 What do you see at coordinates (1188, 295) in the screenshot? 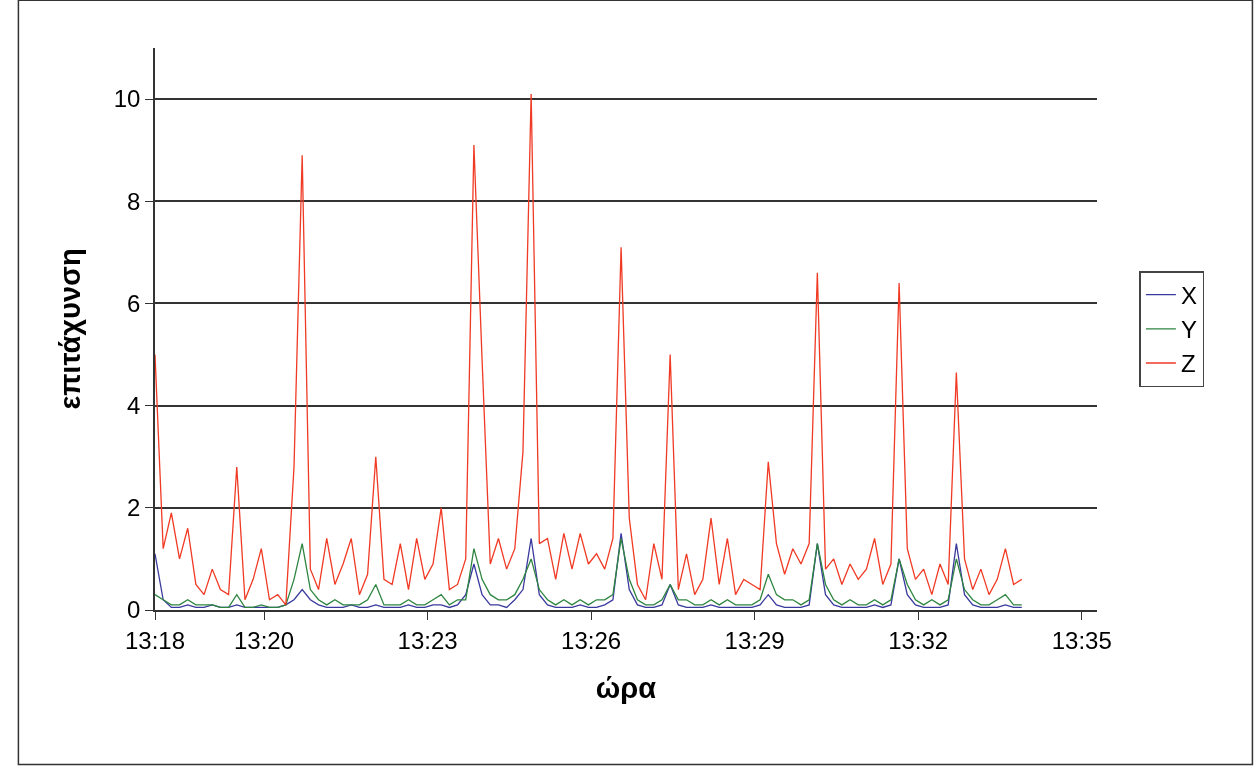
I see `legend-label: X` at bounding box center [1188, 295].